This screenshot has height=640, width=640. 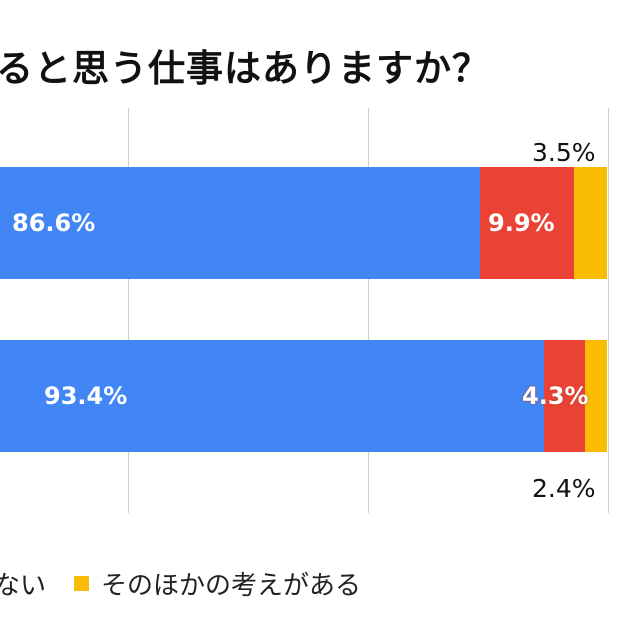 I want to click on legend-item-yellow-label: そのほかの考えがある, so click(x=231, y=586).